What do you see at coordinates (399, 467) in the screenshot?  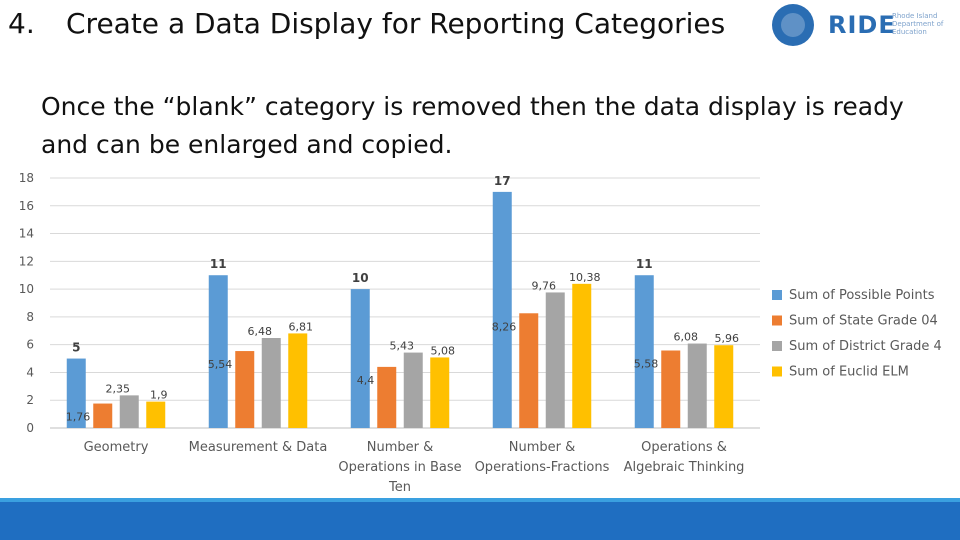 I see `category-label: Operations in Base` at bounding box center [399, 467].